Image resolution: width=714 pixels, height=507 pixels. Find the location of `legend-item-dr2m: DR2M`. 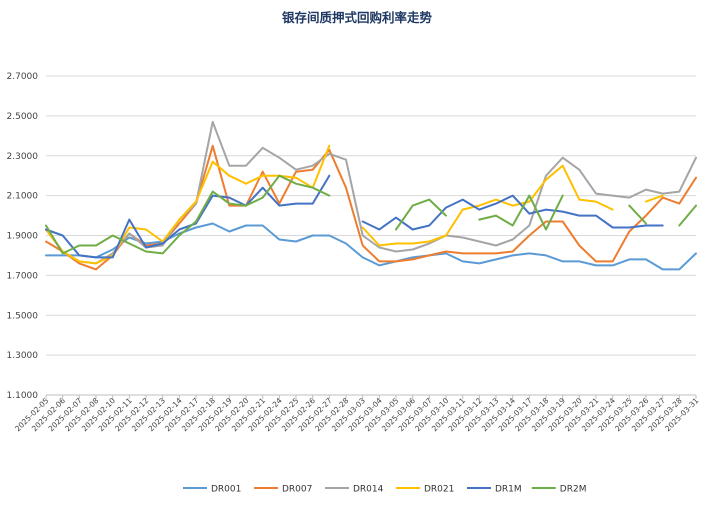

legend-item-dr2m: DR2M is located at coordinates (559, 490).